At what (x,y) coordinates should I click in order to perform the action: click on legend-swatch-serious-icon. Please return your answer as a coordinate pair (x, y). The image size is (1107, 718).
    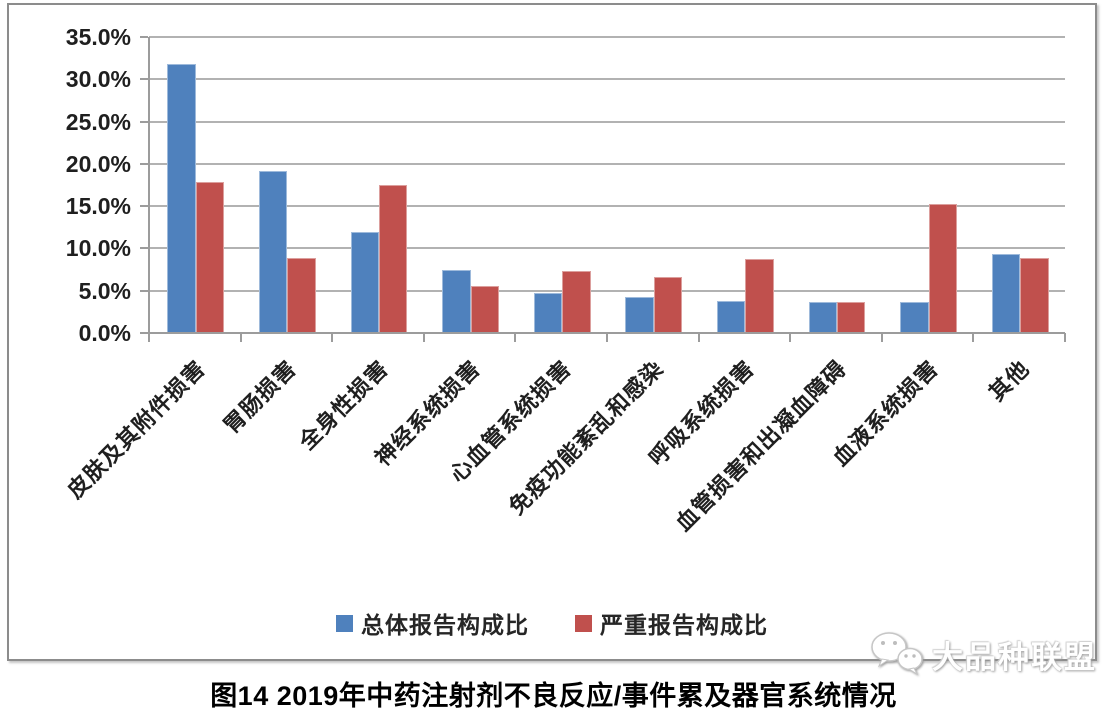
    Looking at the image, I should click on (583, 623).